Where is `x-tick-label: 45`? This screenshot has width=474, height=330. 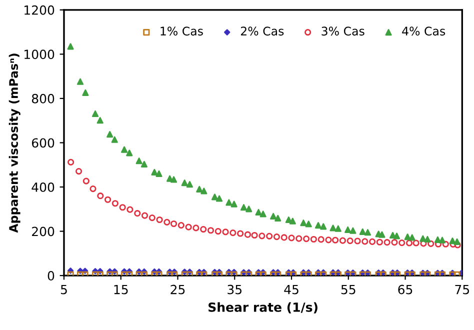 x-tick-label: 45 is located at coordinates (291, 289).